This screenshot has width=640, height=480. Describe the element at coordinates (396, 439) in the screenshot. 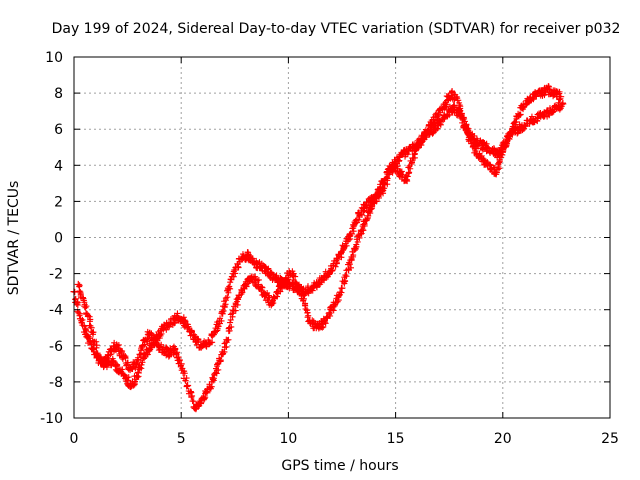

I see `x-tick-label: 15` at that location.